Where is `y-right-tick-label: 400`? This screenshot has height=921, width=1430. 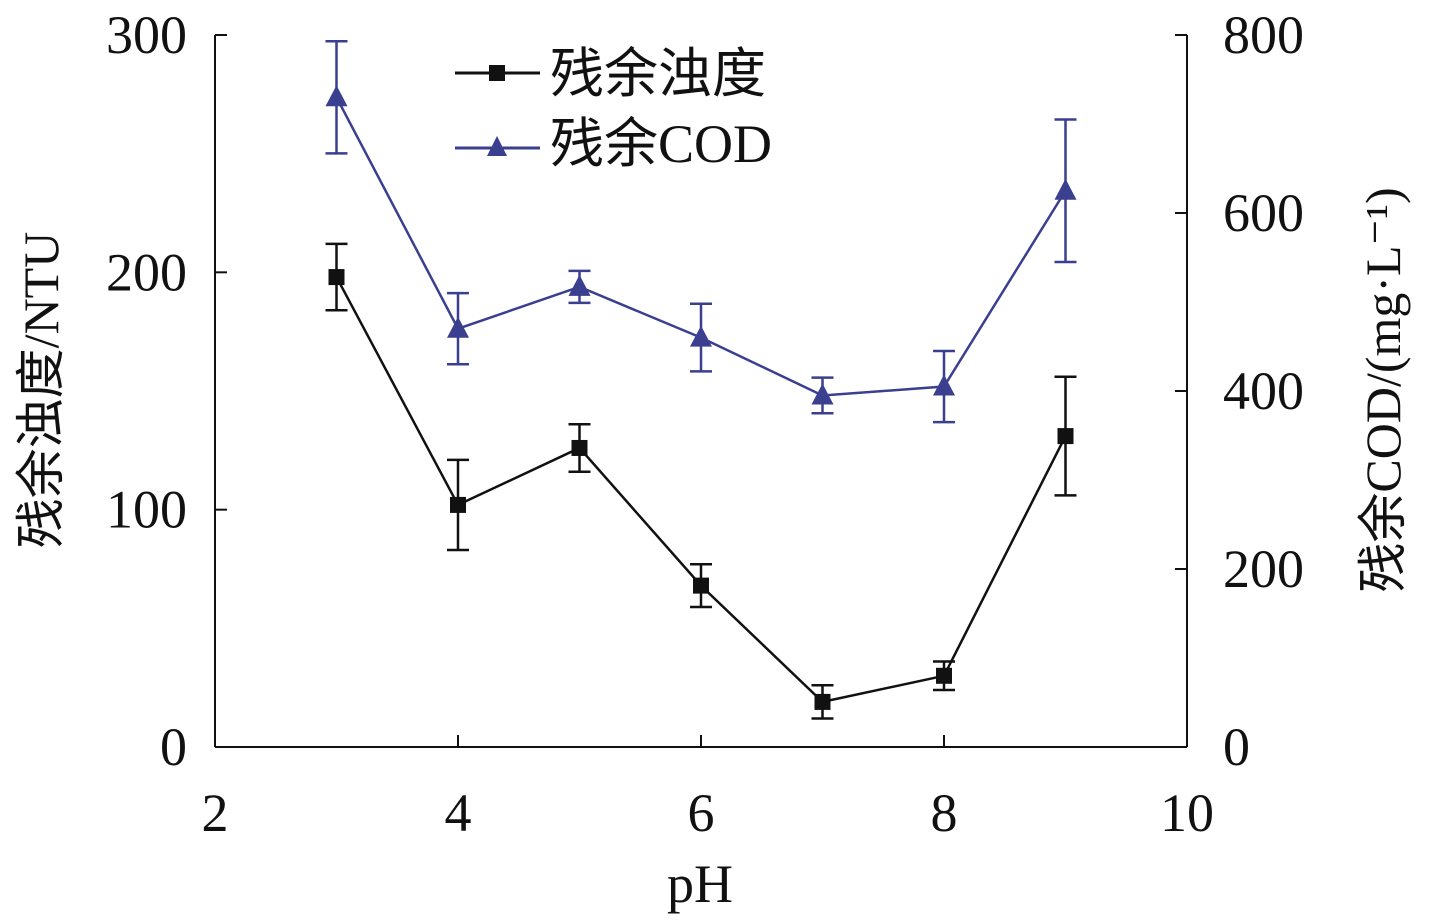 y-right-tick-label: 400 is located at coordinates (1263, 391).